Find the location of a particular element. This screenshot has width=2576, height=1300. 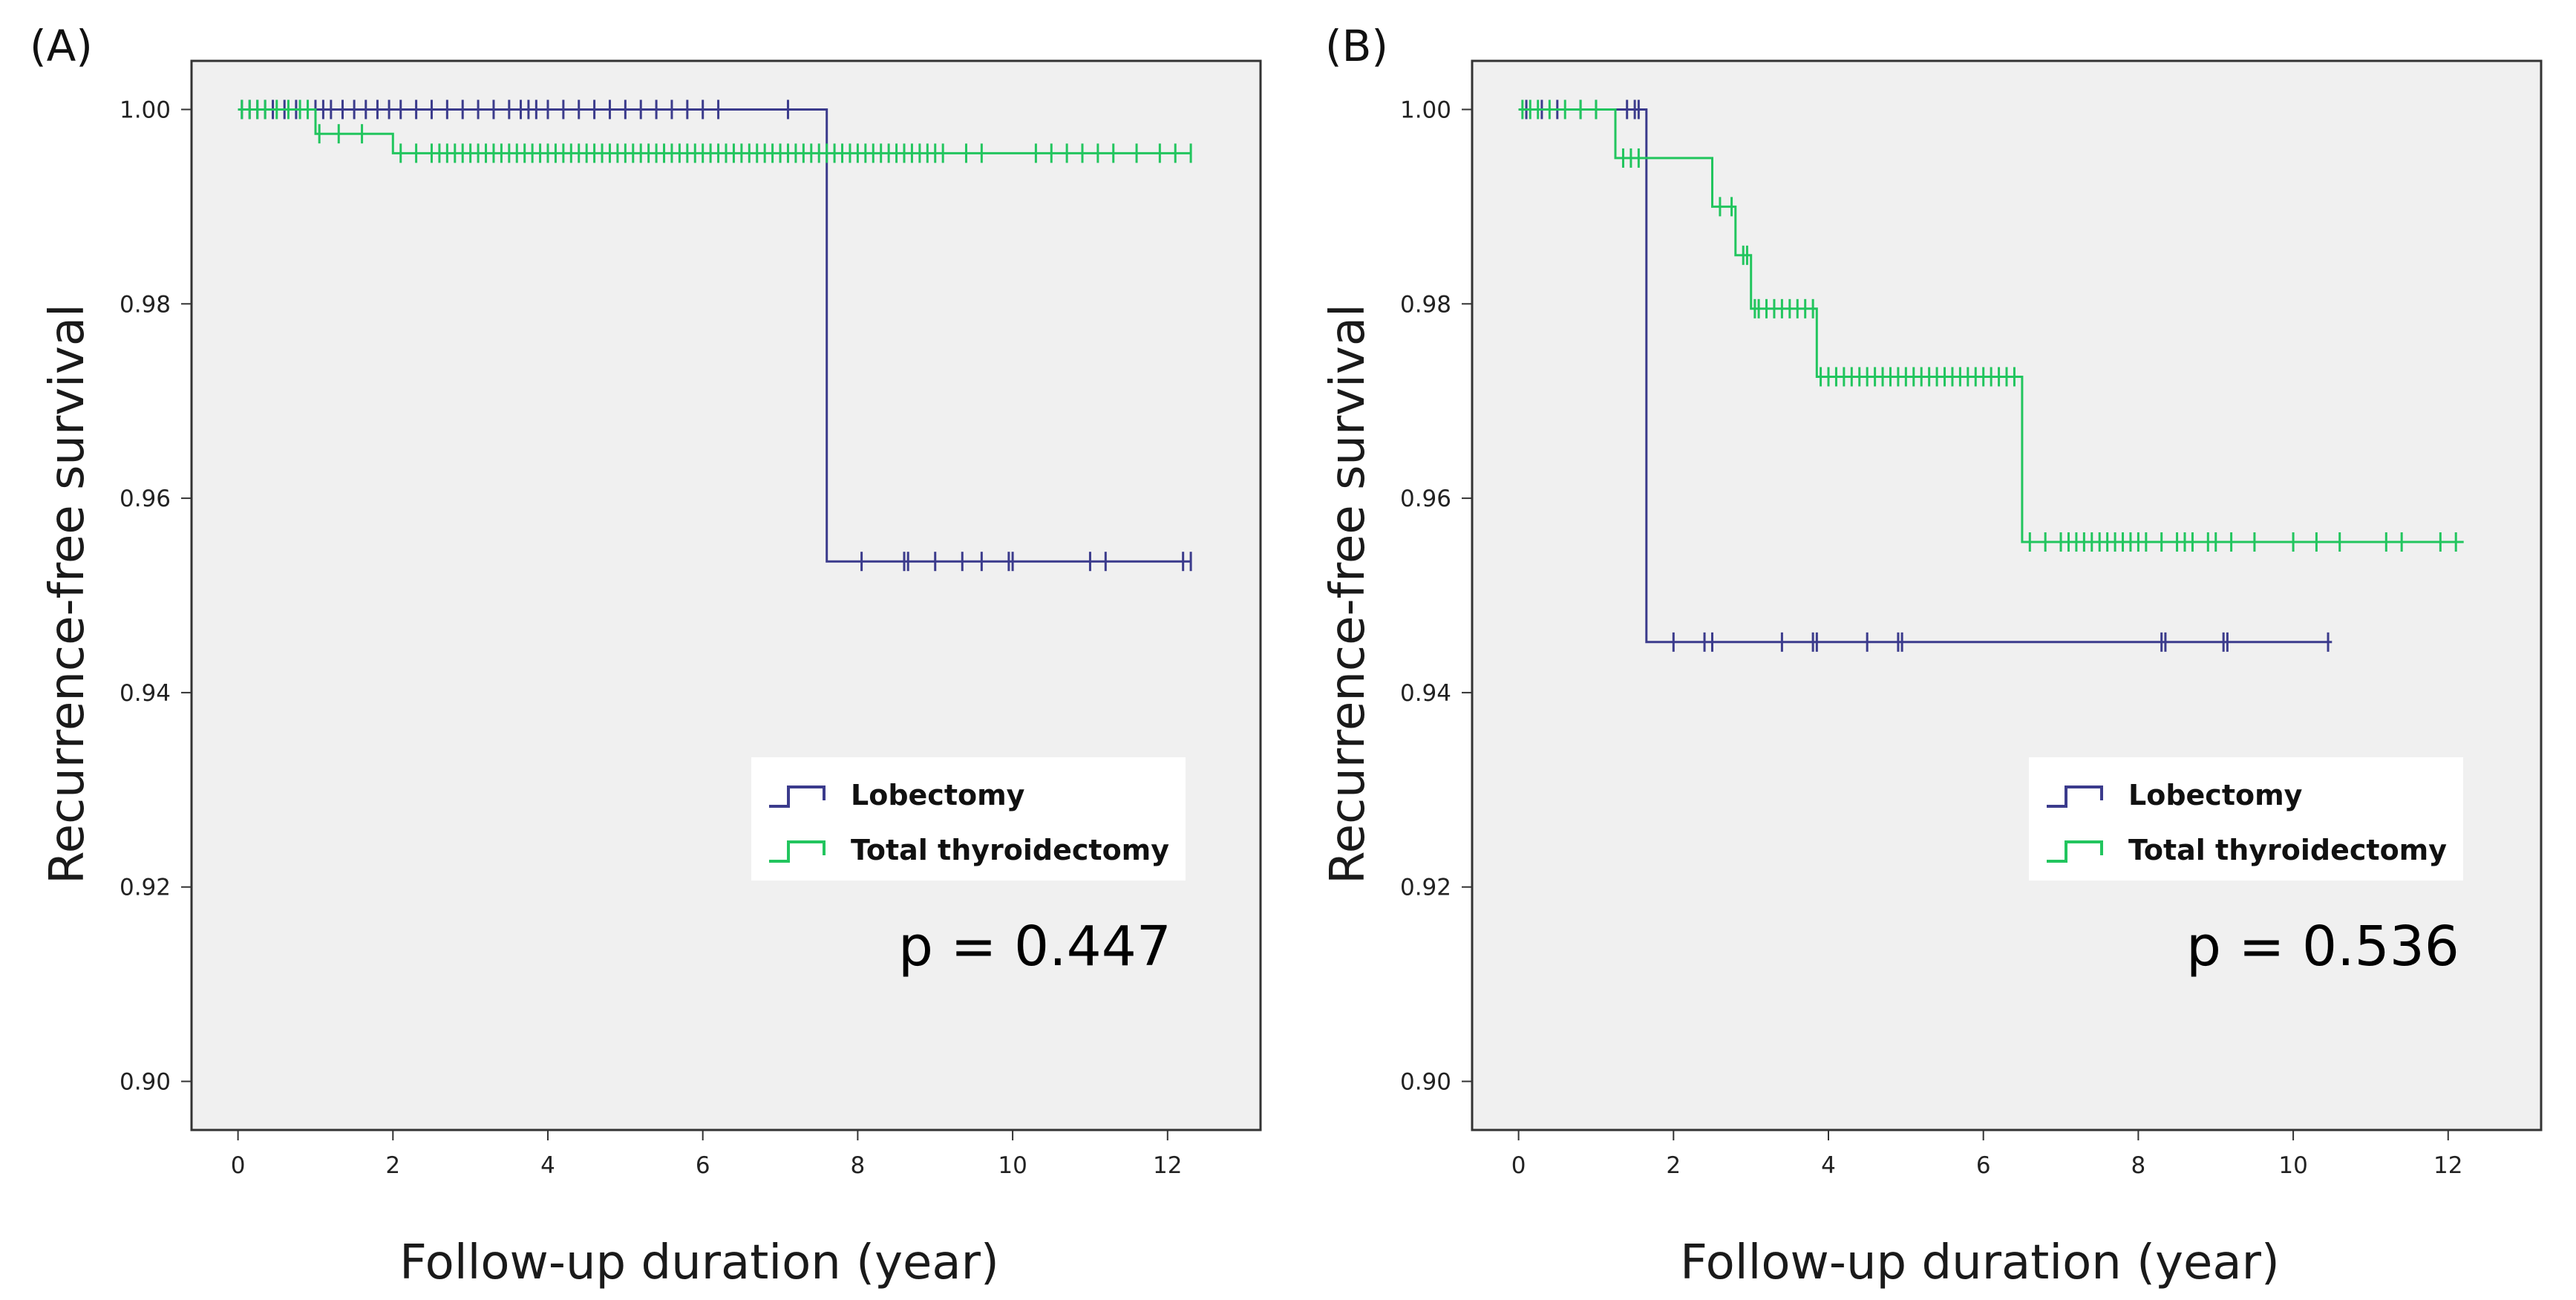

panel-b-legend-symbol-total-thyroidectomy is located at coordinates (2075, 851).